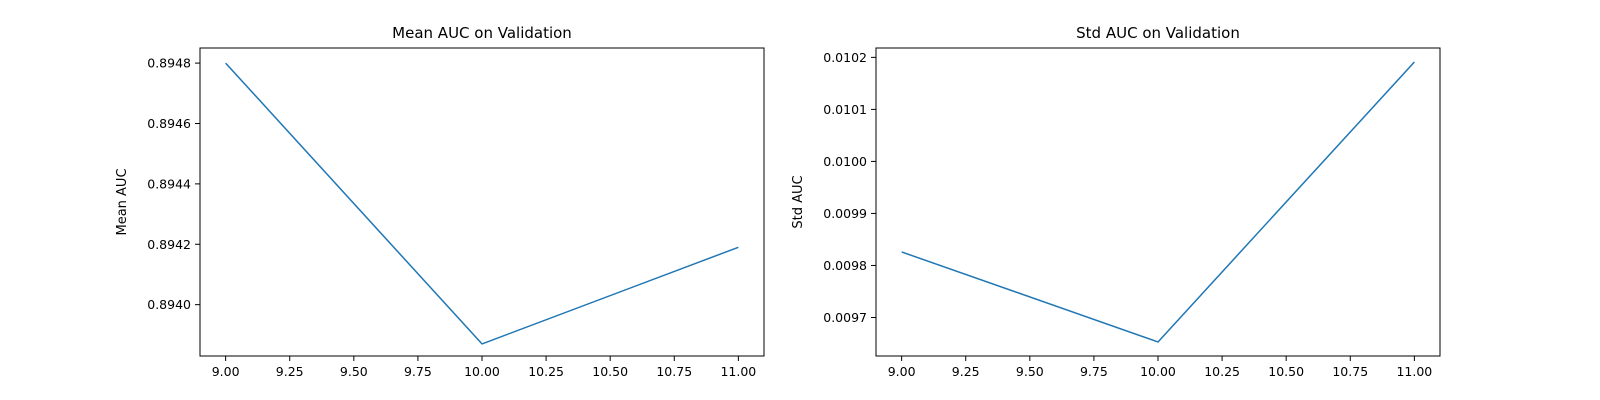  Describe the element at coordinates (1286, 371) in the screenshot. I see `chart-2-x-tick-label: 10.50` at that location.